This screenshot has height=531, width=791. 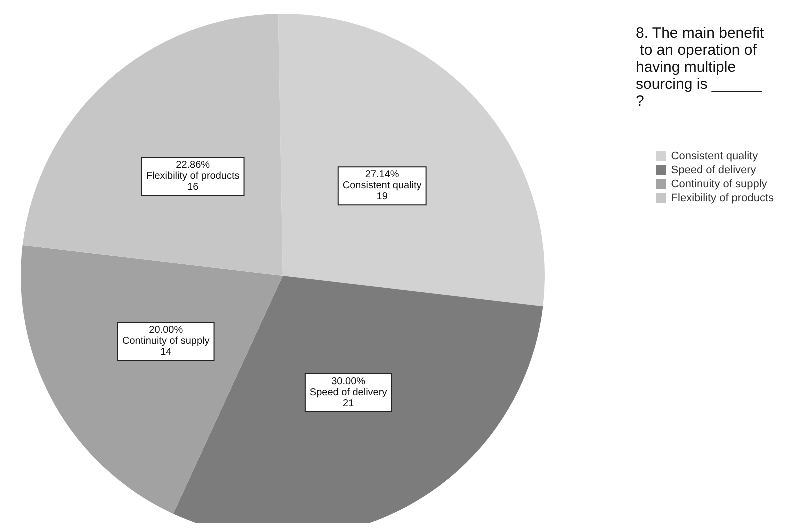 What do you see at coordinates (166, 341) in the screenshot?
I see `data-label: 20.00% Continuity of supply 14` at bounding box center [166, 341].